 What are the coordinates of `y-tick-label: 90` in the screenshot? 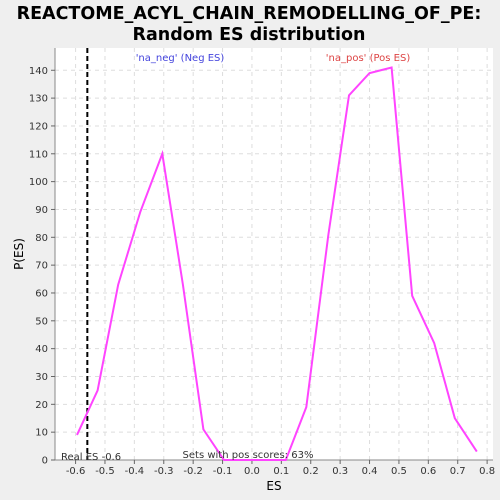 It's located at (41, 210).